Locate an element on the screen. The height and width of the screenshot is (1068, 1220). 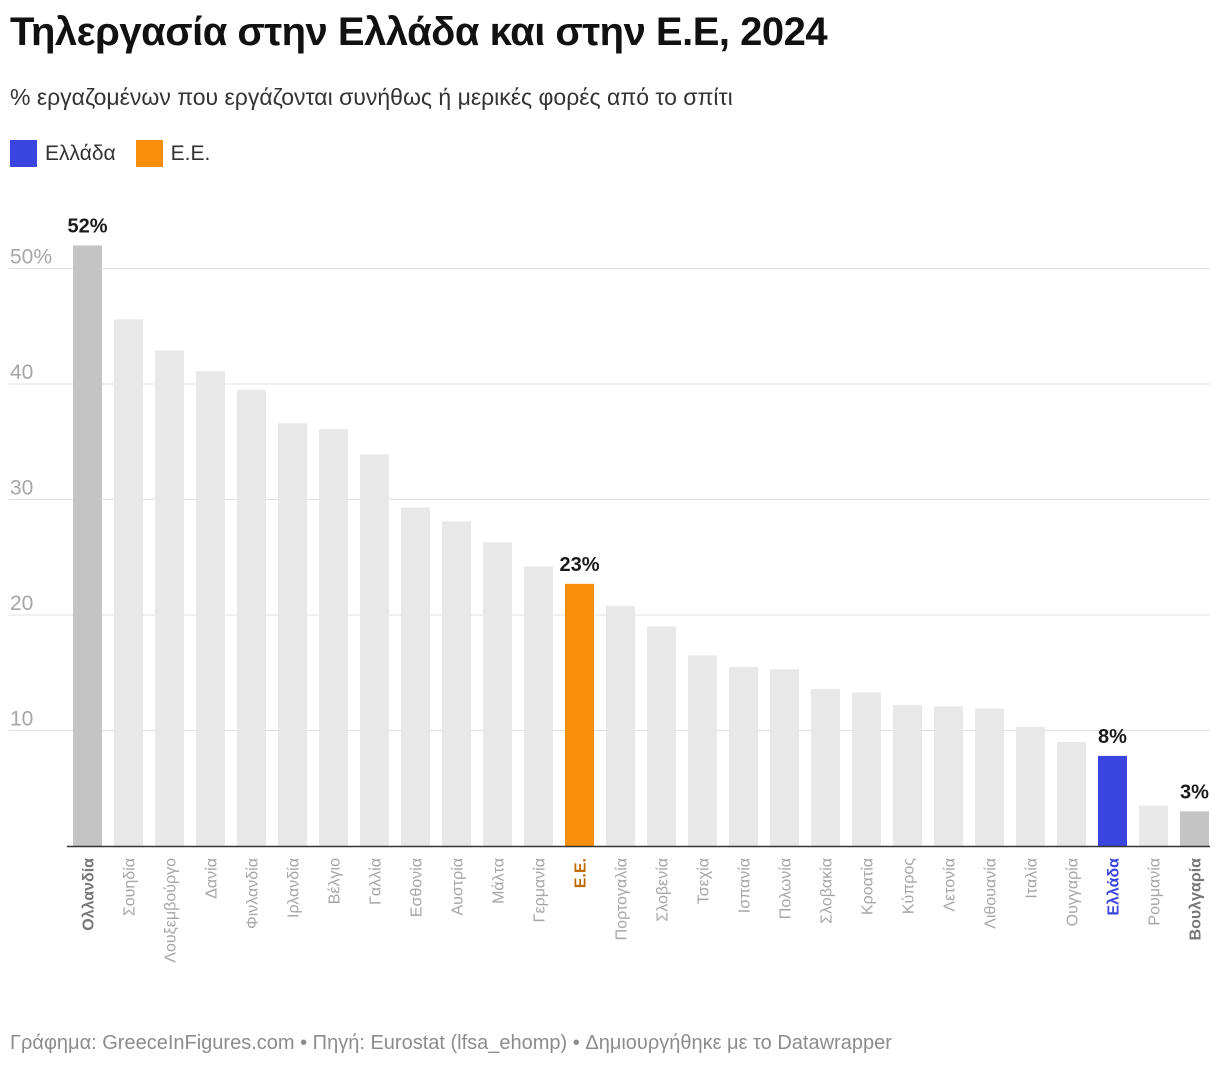
x-tick-label: Ιρλανδία is located at coordinates (294, 888).